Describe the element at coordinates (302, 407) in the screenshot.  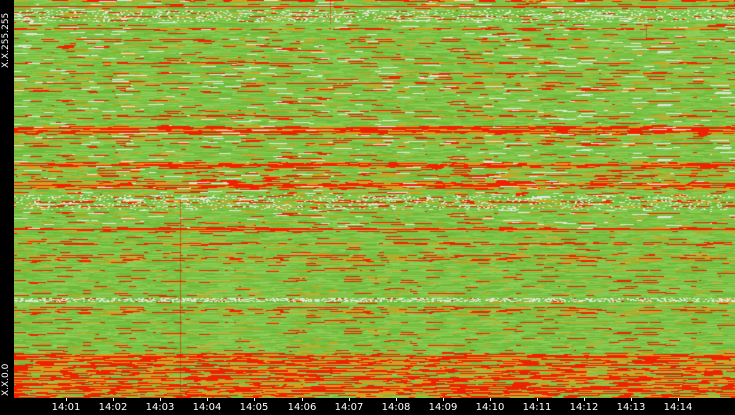
I see `x-tick-label: 14:06` at that location.